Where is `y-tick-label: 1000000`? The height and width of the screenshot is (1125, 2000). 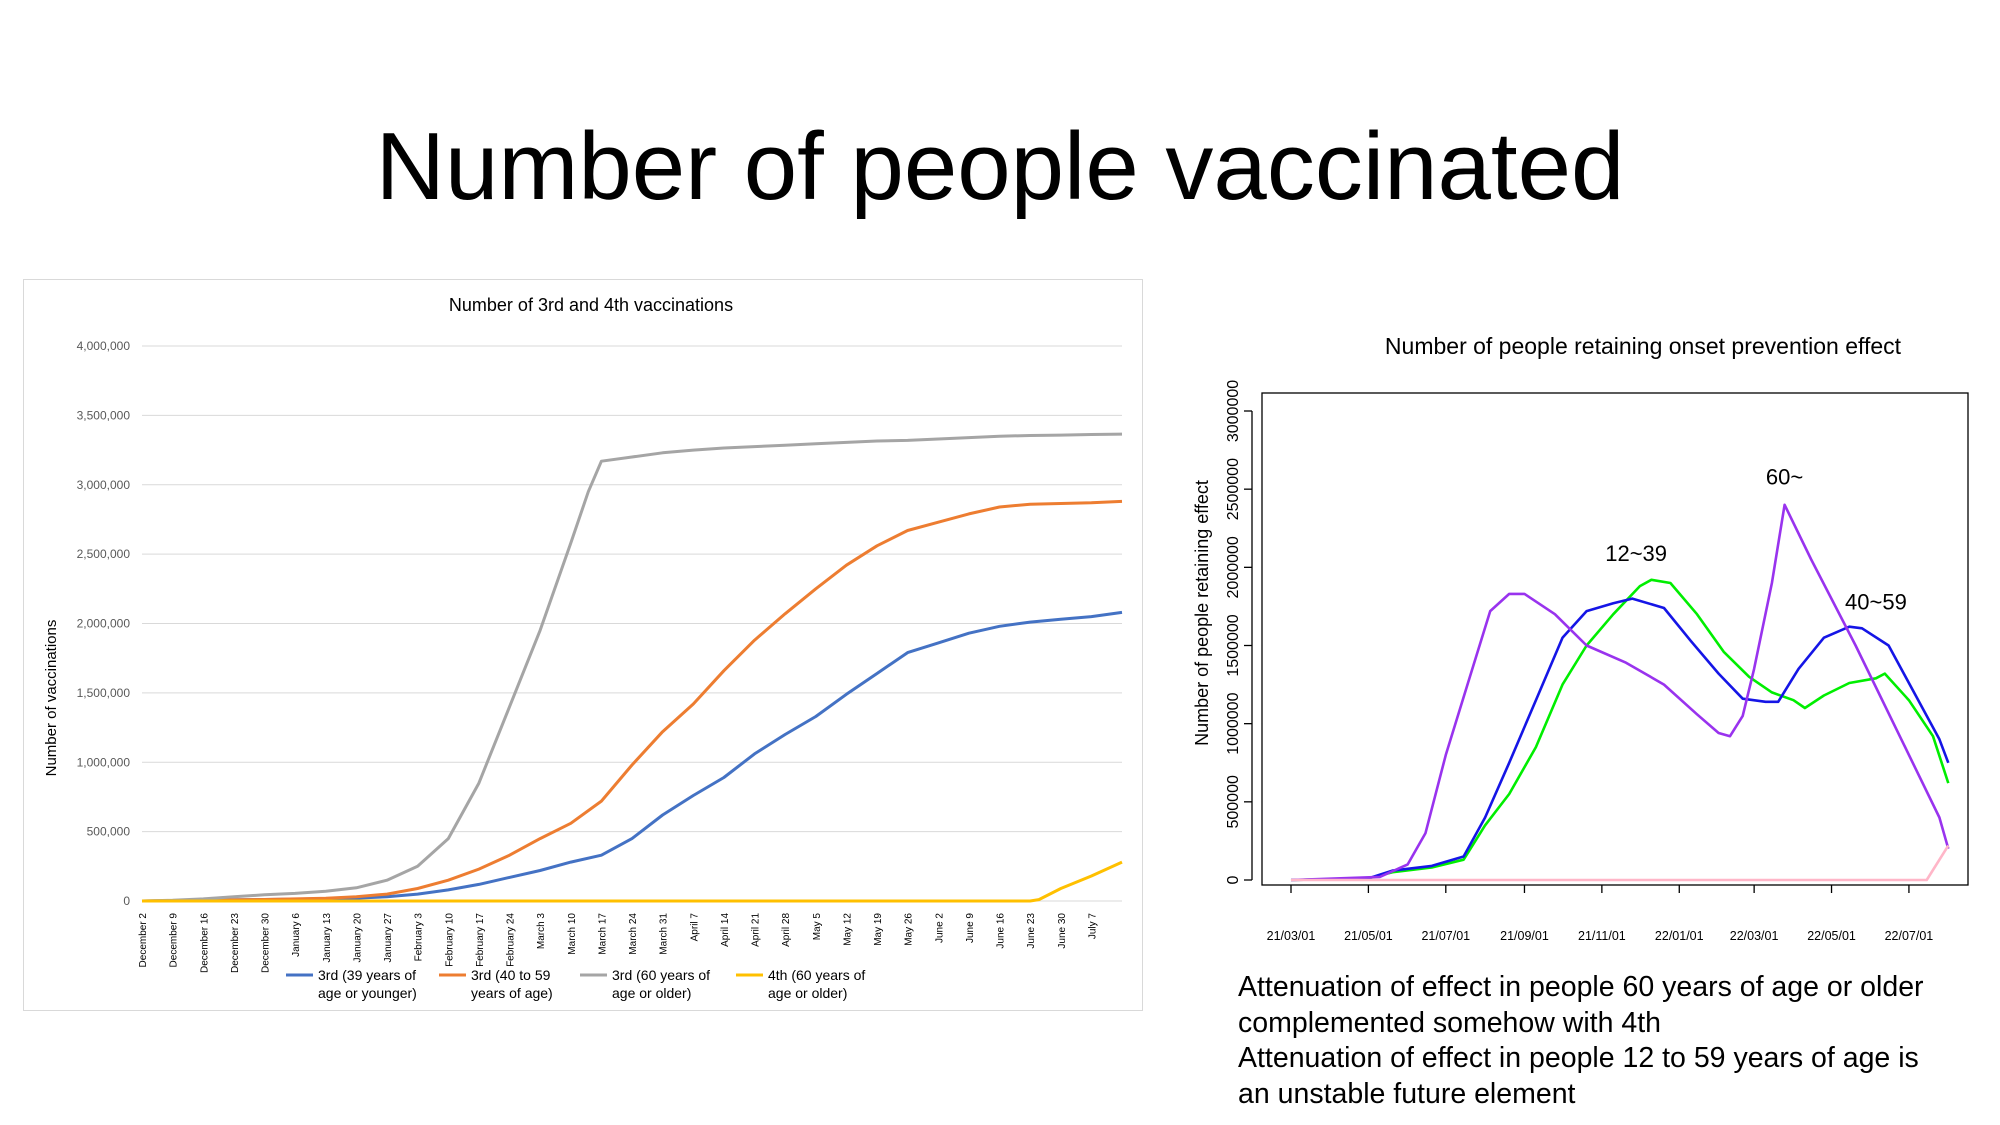
y-tick-label: 1000000 is located at coordinates (1233, 723).